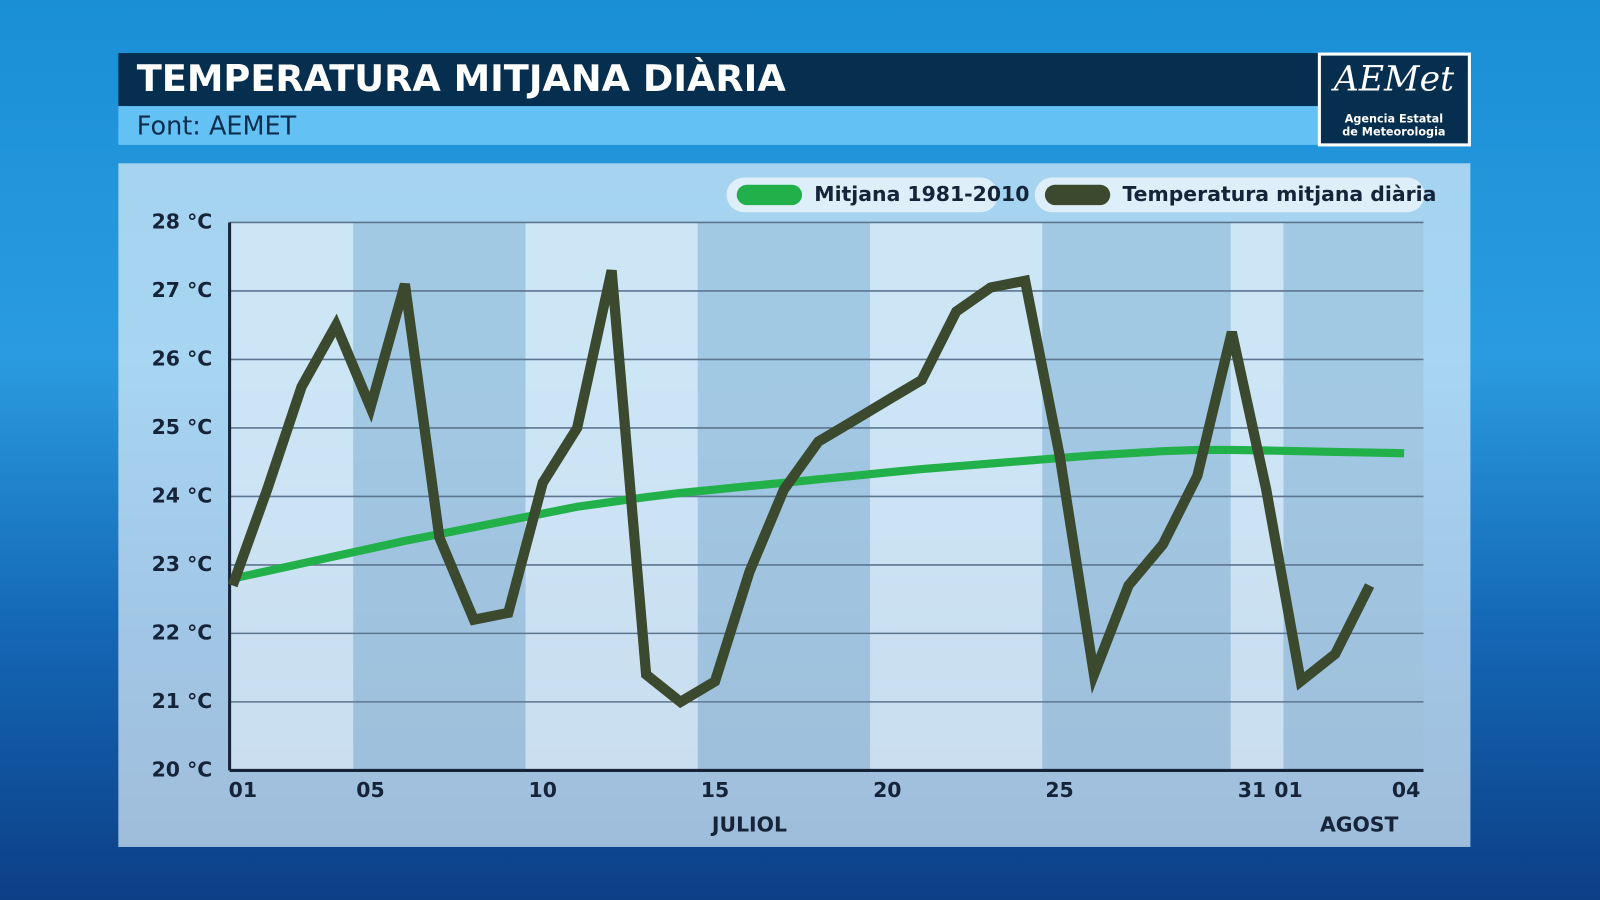 Image resolution: width=1600 pixels, height=900 pixels. What do you see at coordinates (1393, 132) in the screenshot?
I see `logo-caption: de Meteorologia` at bounding box center [1393, 132].